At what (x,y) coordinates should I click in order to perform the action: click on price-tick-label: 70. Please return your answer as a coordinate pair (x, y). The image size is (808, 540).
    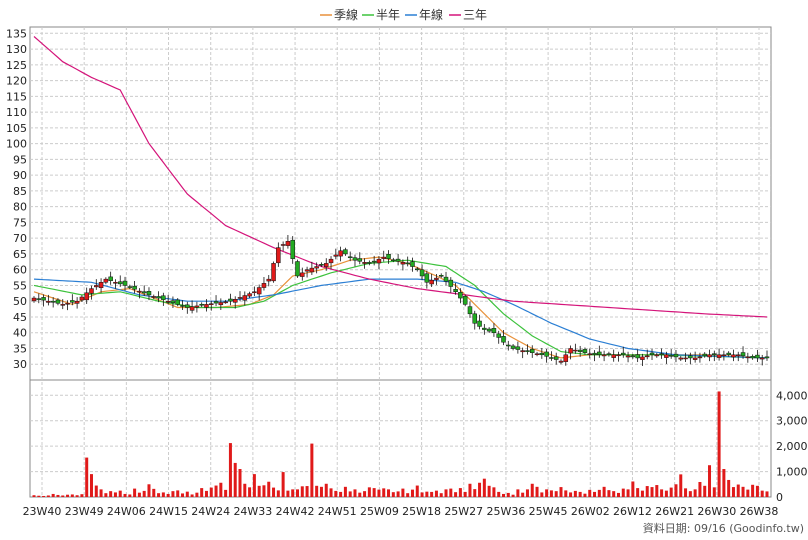
    Looking at the image, I should click on (20, 238).